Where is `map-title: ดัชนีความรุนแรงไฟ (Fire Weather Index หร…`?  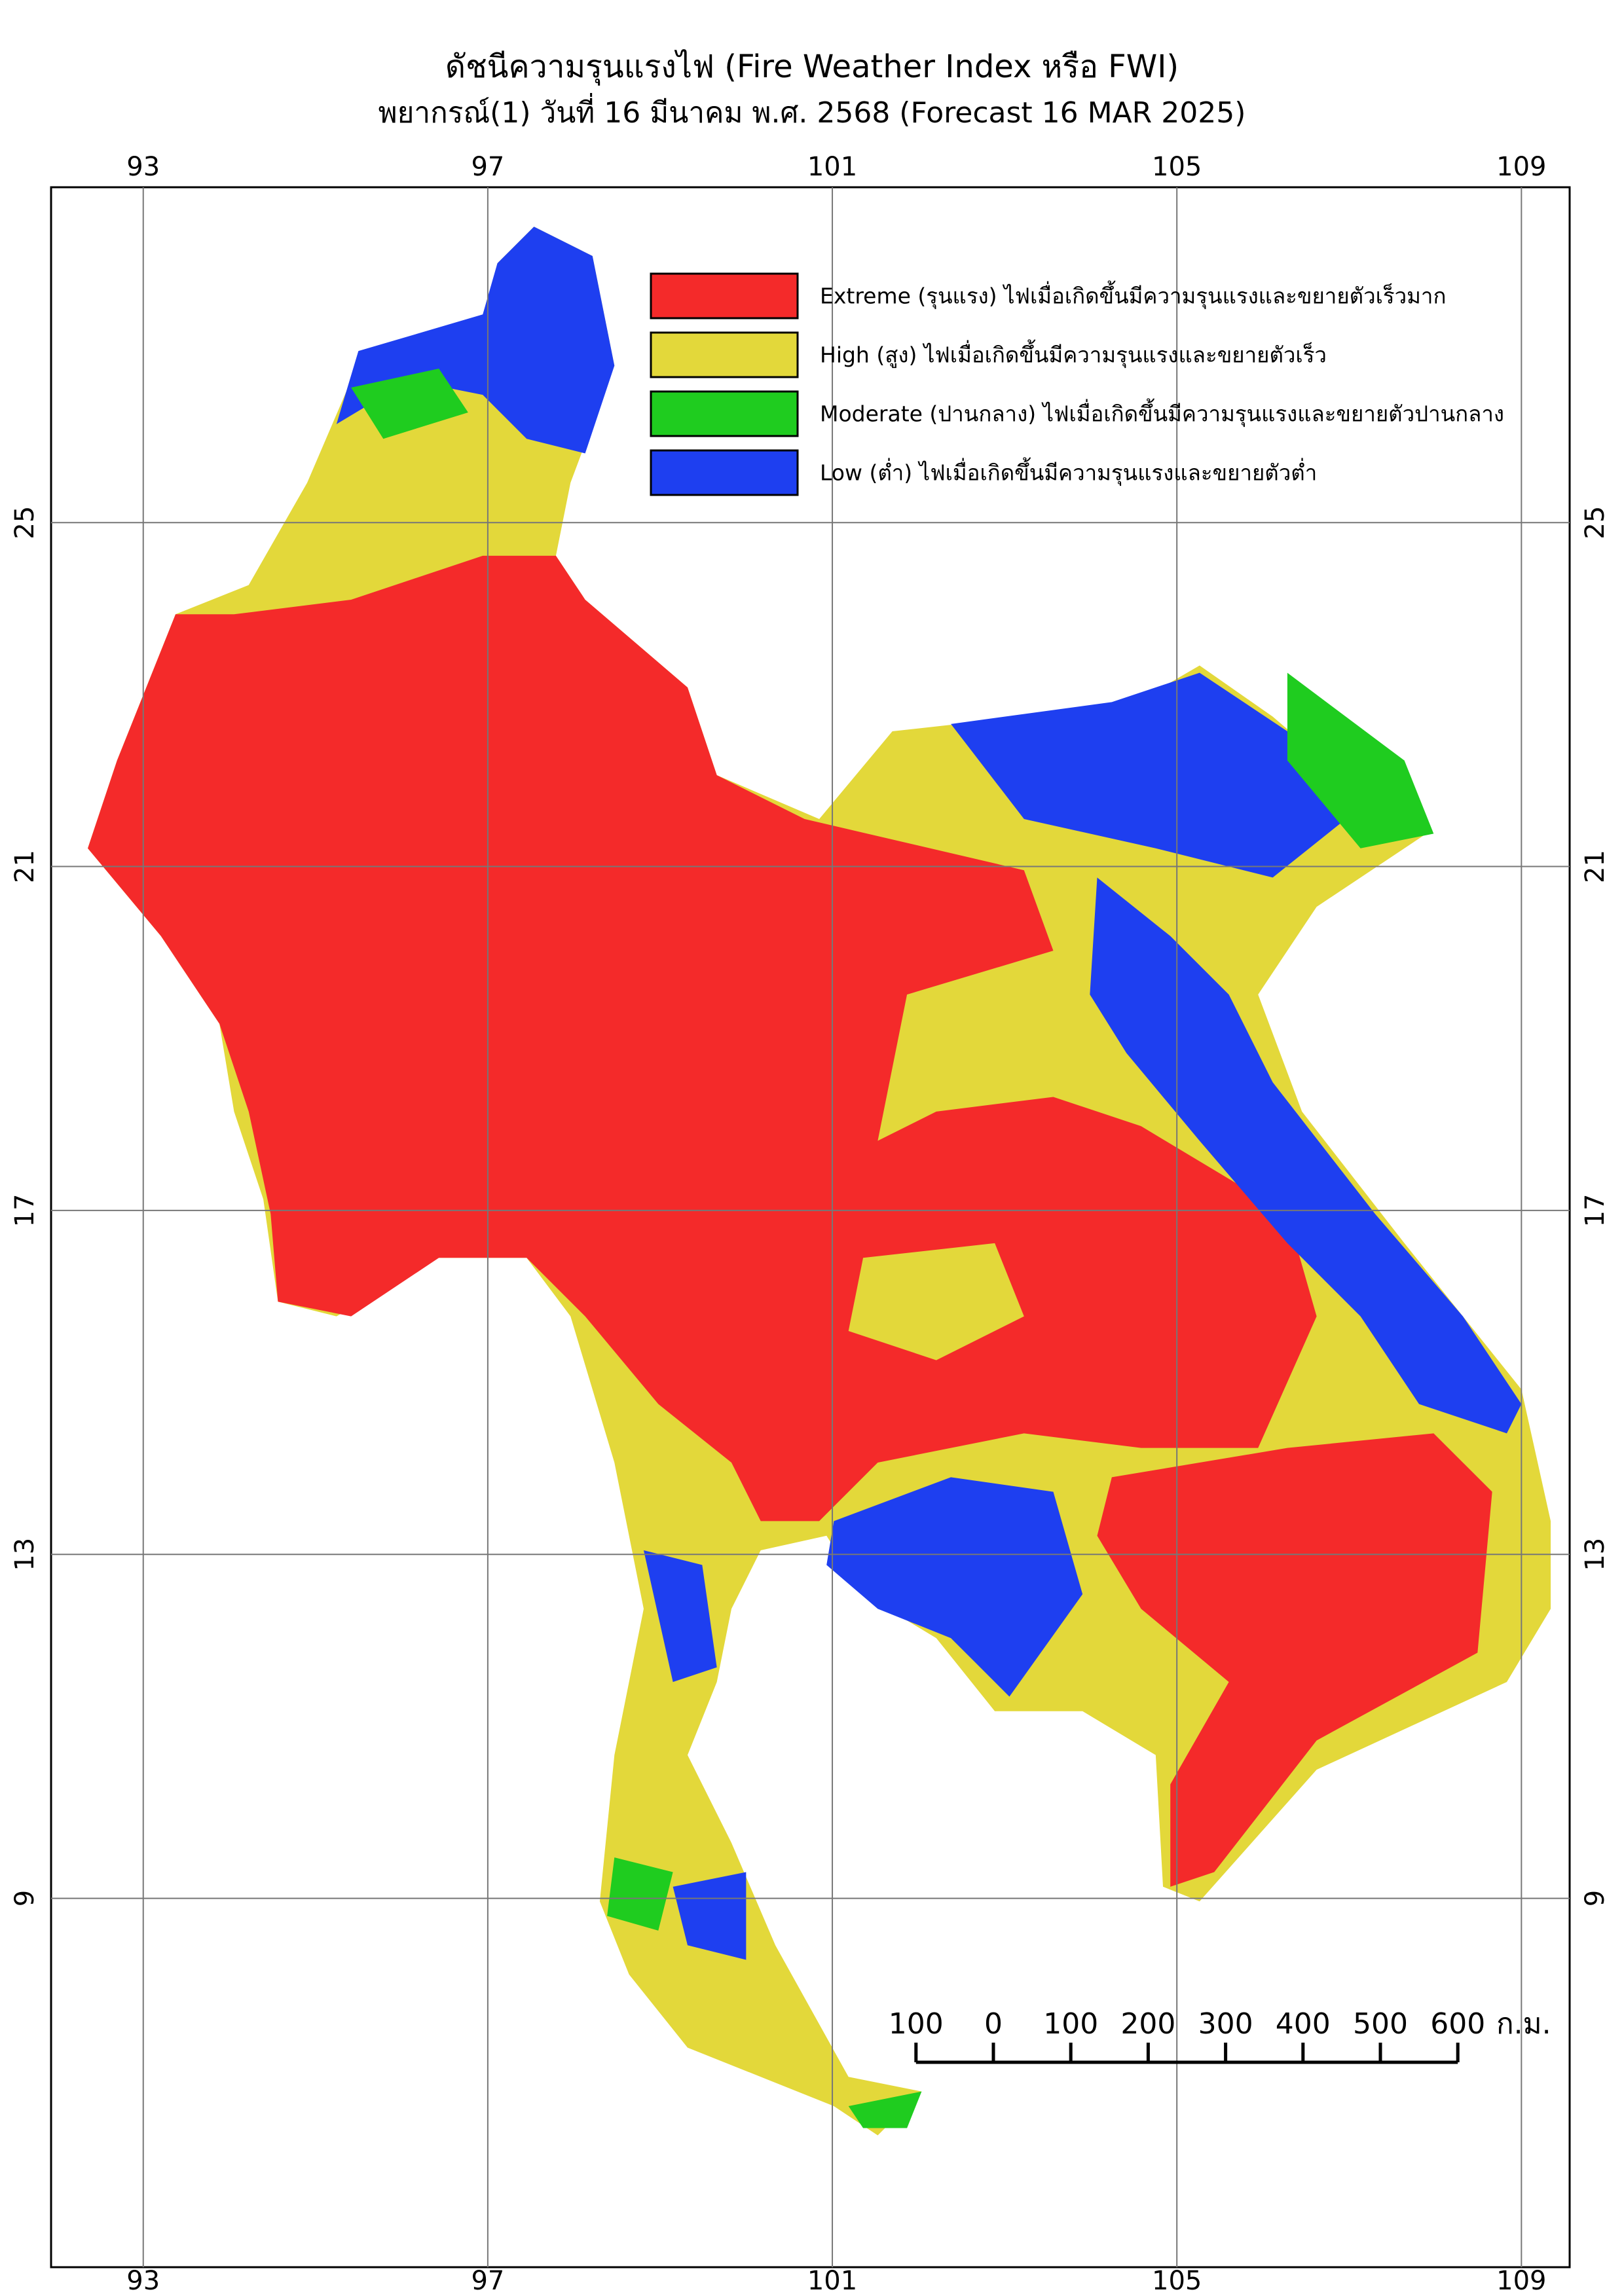 map-title: ดัชนีความรุนแรงไฟ (Fire Weather Index หร… is located at coordinates (812, 67).